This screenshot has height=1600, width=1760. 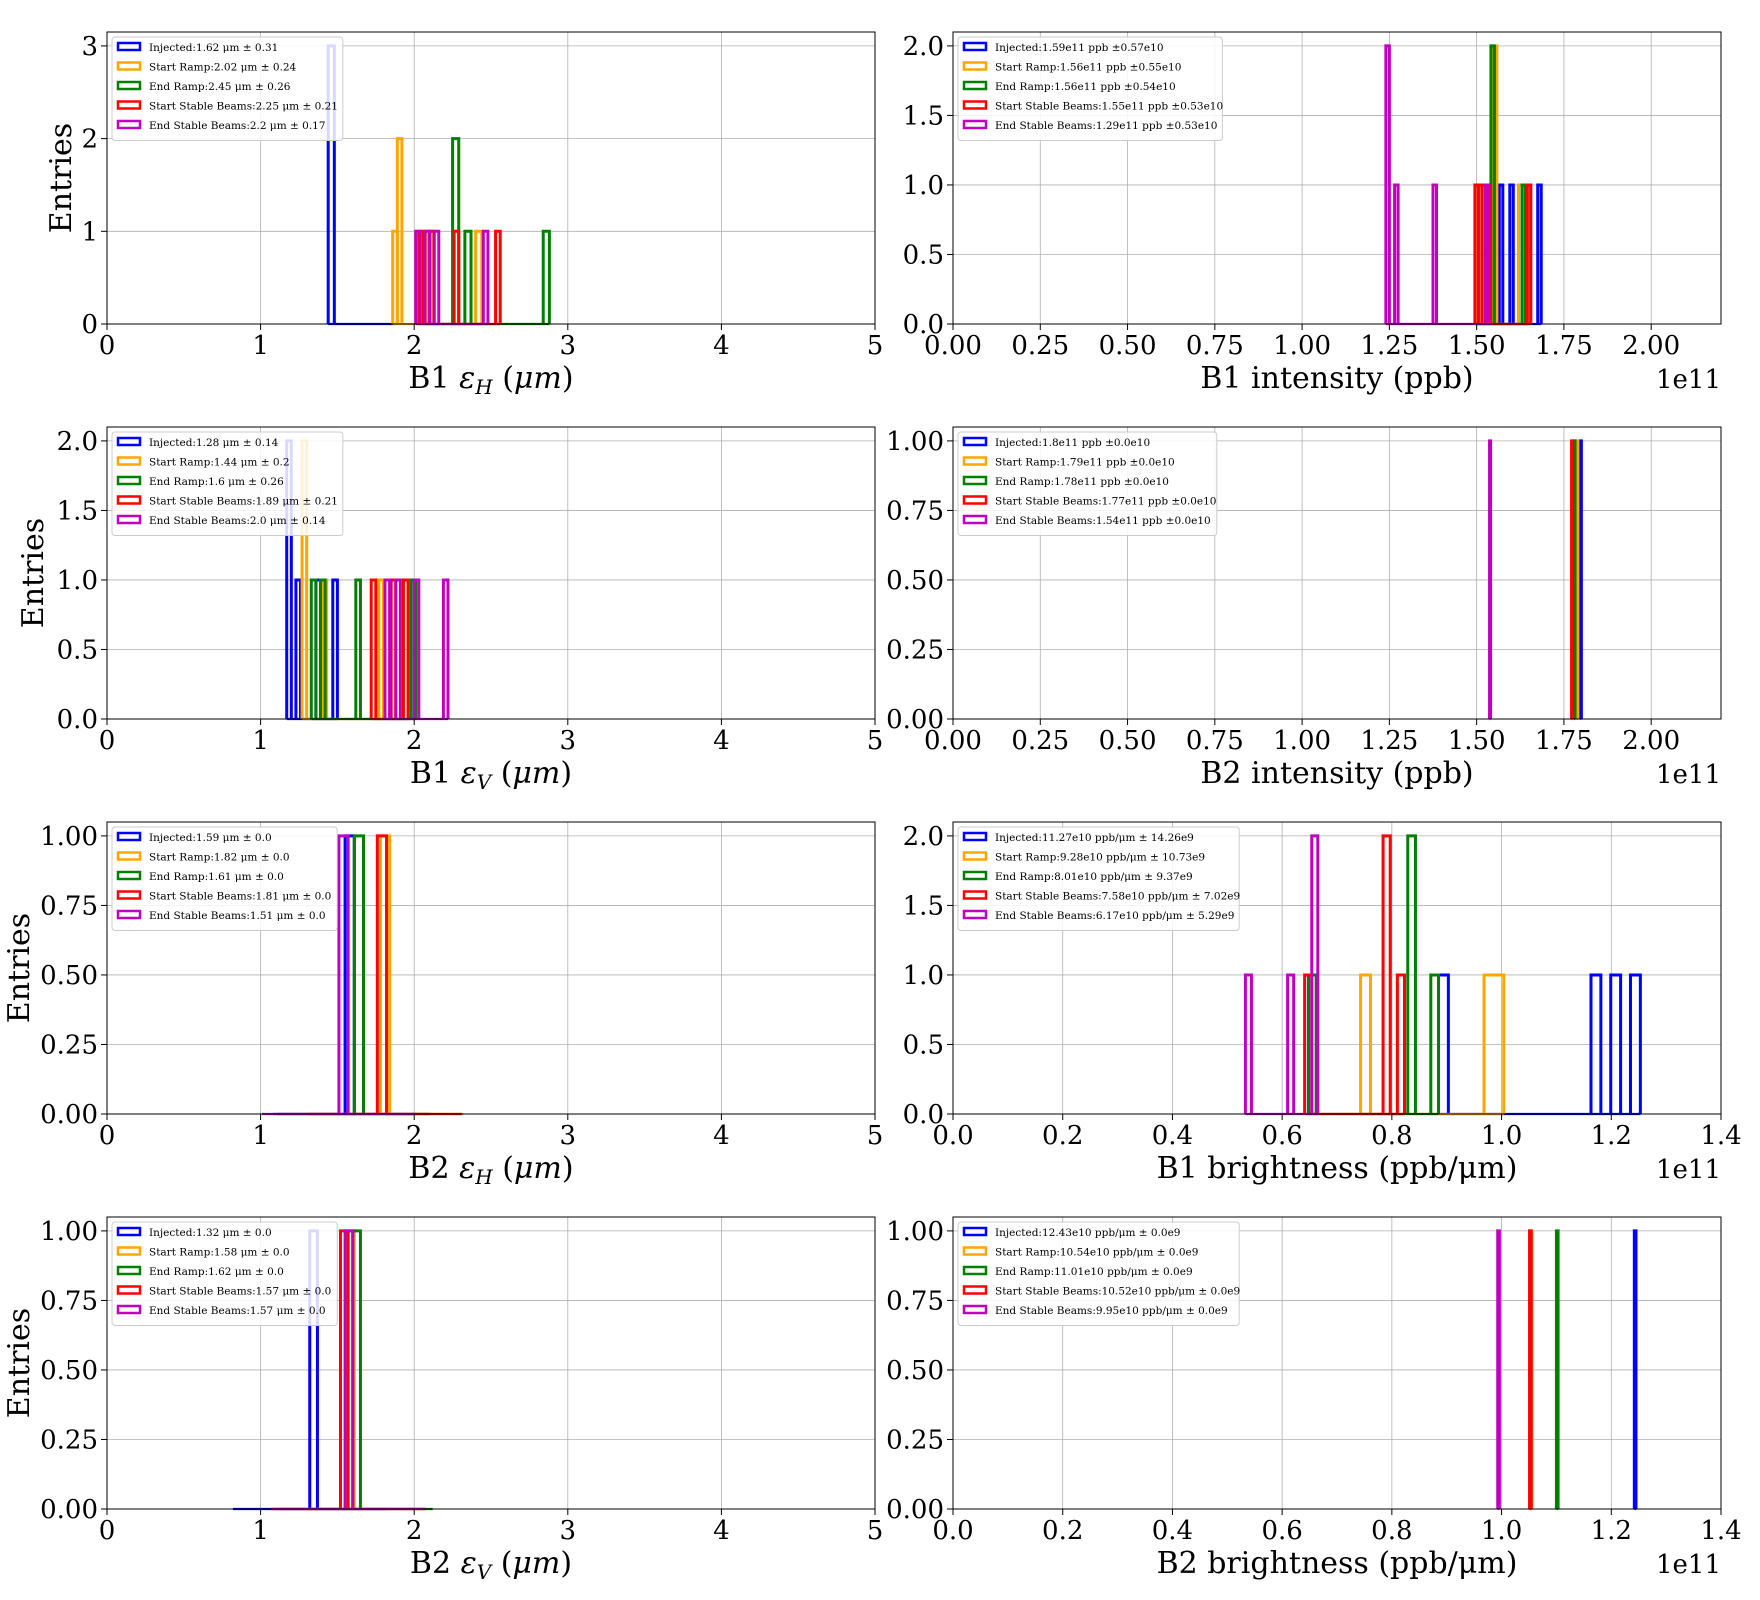 What do you see at coordinates (1501, 1531) in the screenshot?
I see `x-tick-label: 1.0` at bounding box center [1501, 1531].